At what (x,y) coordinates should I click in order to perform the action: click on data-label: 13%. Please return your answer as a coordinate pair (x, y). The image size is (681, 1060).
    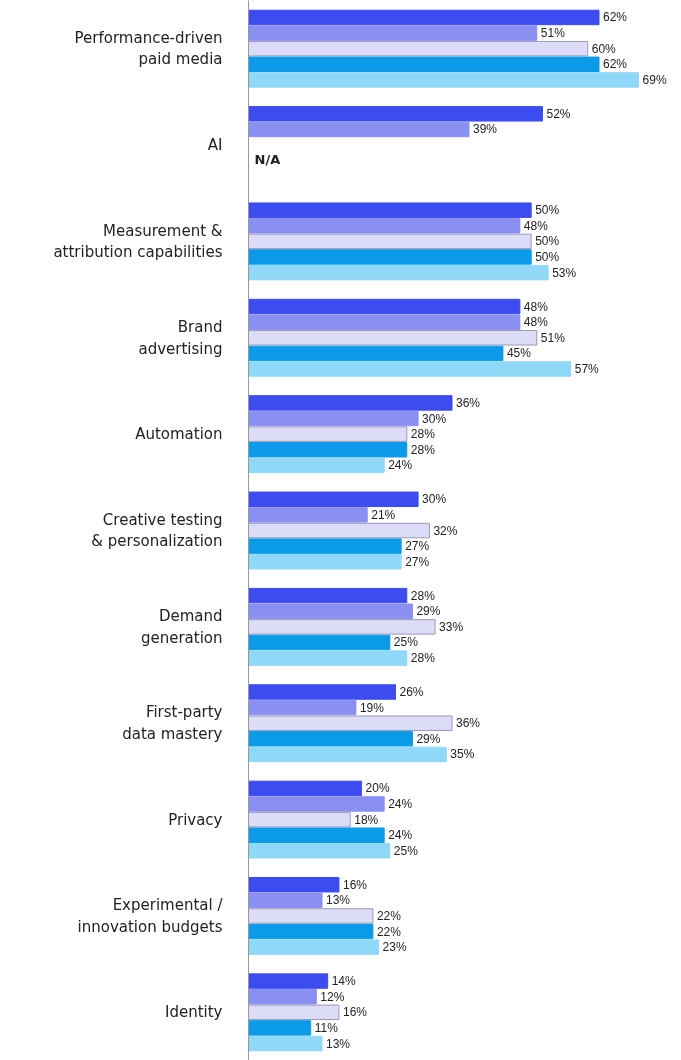
    Looking at the image, I should click on (338, 900).